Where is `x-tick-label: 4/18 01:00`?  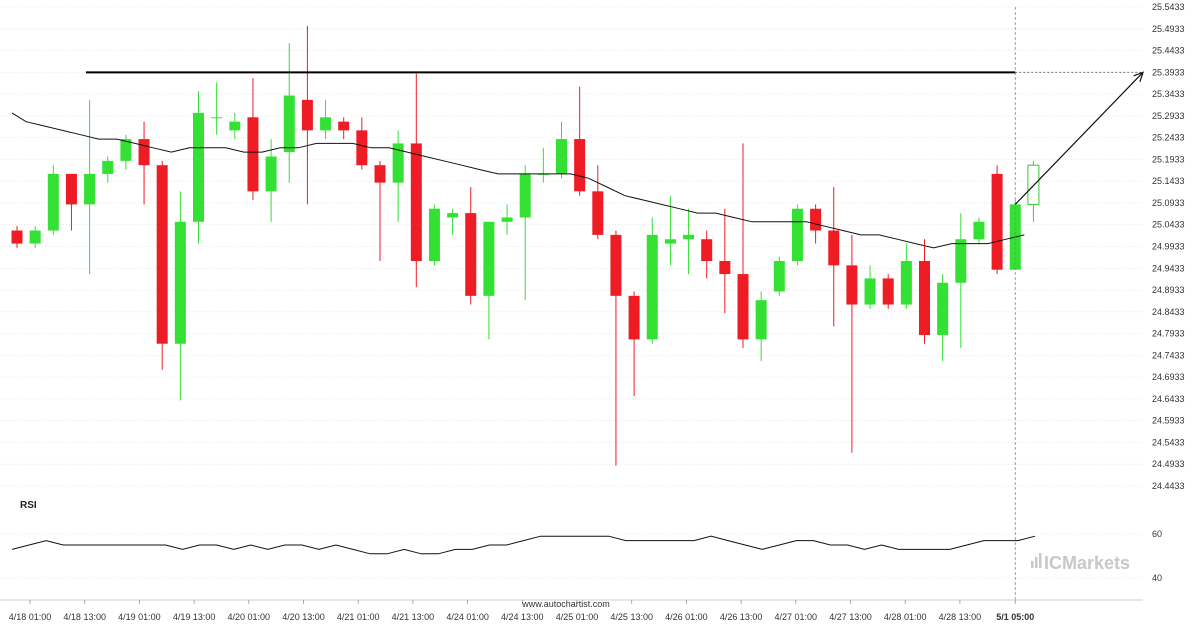 x-tick-label: 4/18 01:00 is located at coordinates (30, 617).